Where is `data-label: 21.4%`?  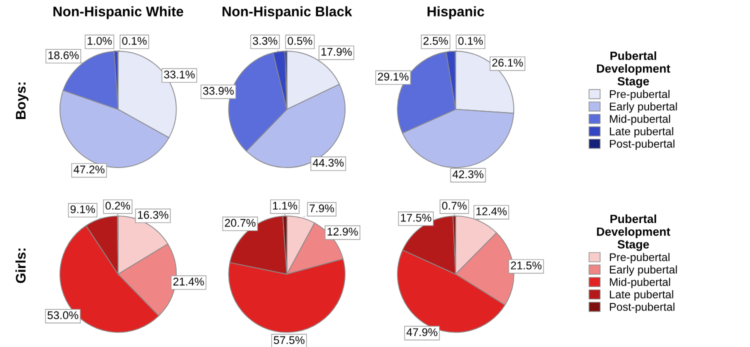
data-label: 21.4% is located at coordinates (188, 282).